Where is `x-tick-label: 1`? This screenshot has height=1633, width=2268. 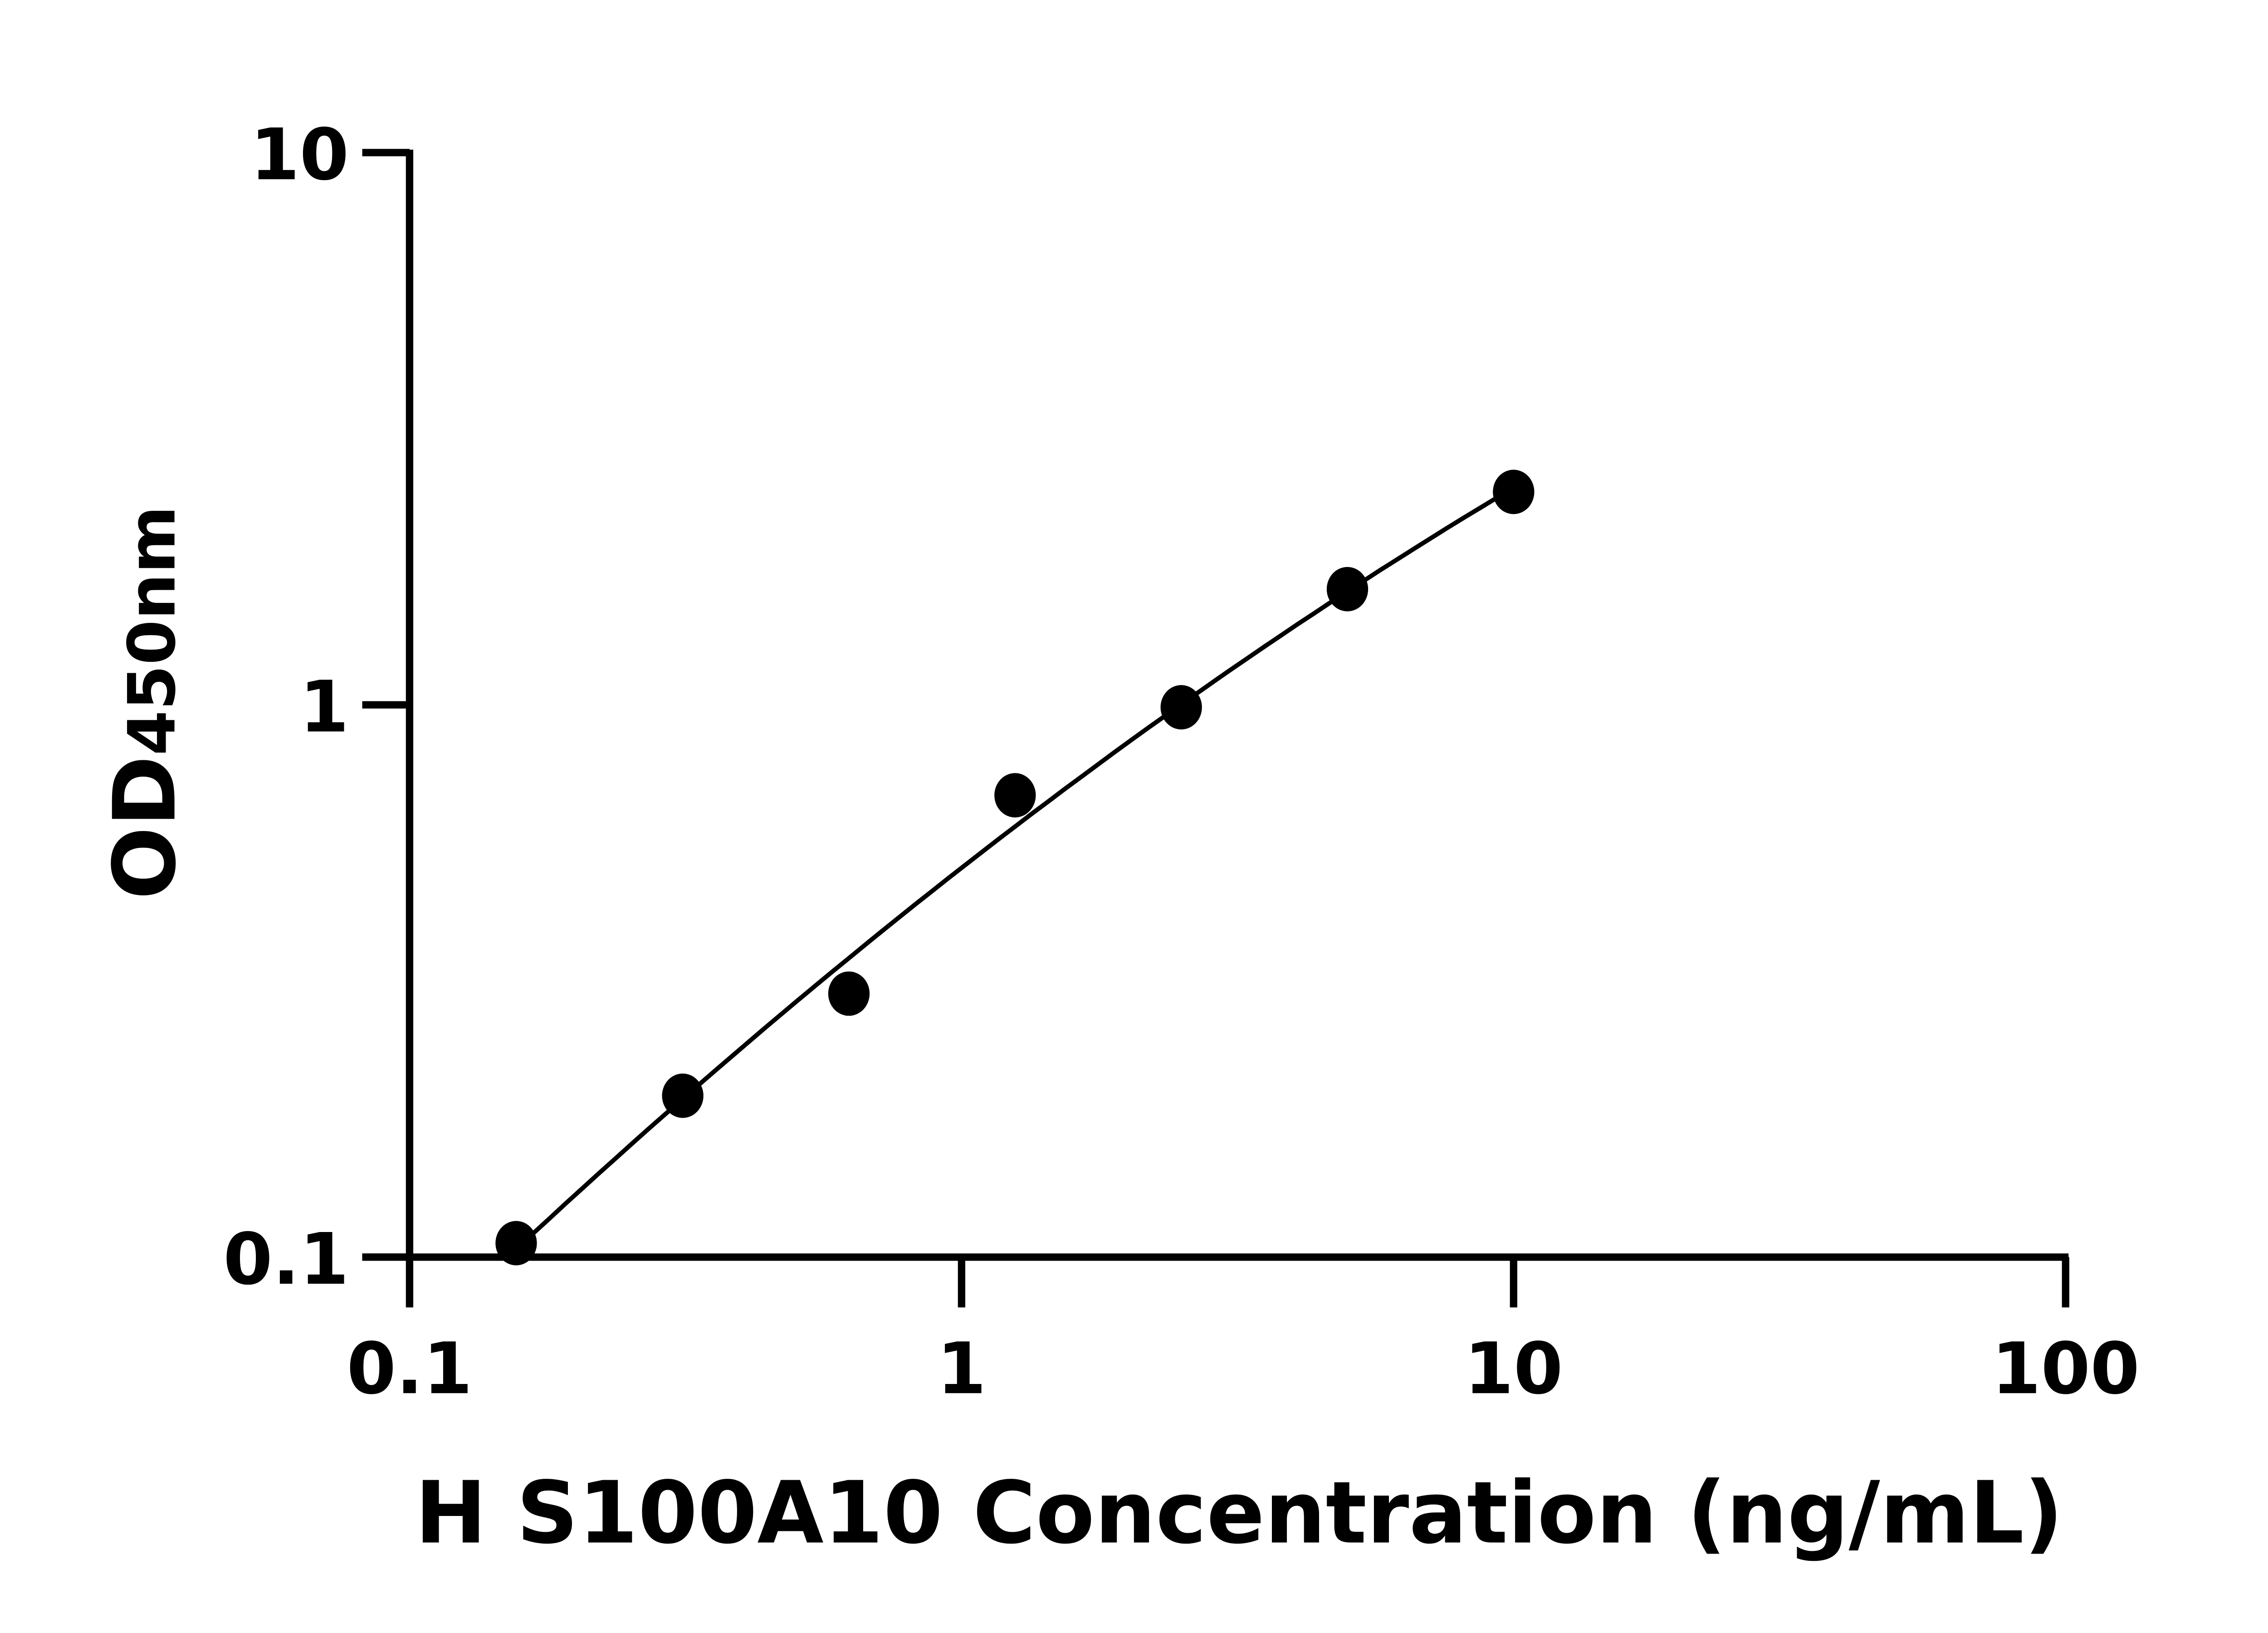 x-tick-label: 1 is located at coordinates (962, 1368).